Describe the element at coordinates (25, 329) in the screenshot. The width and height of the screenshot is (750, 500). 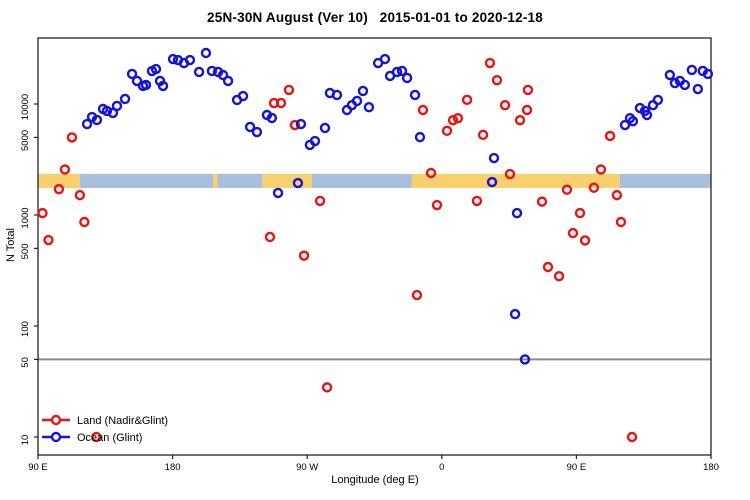
I see `y-axis-tick-label: 100` at that location.